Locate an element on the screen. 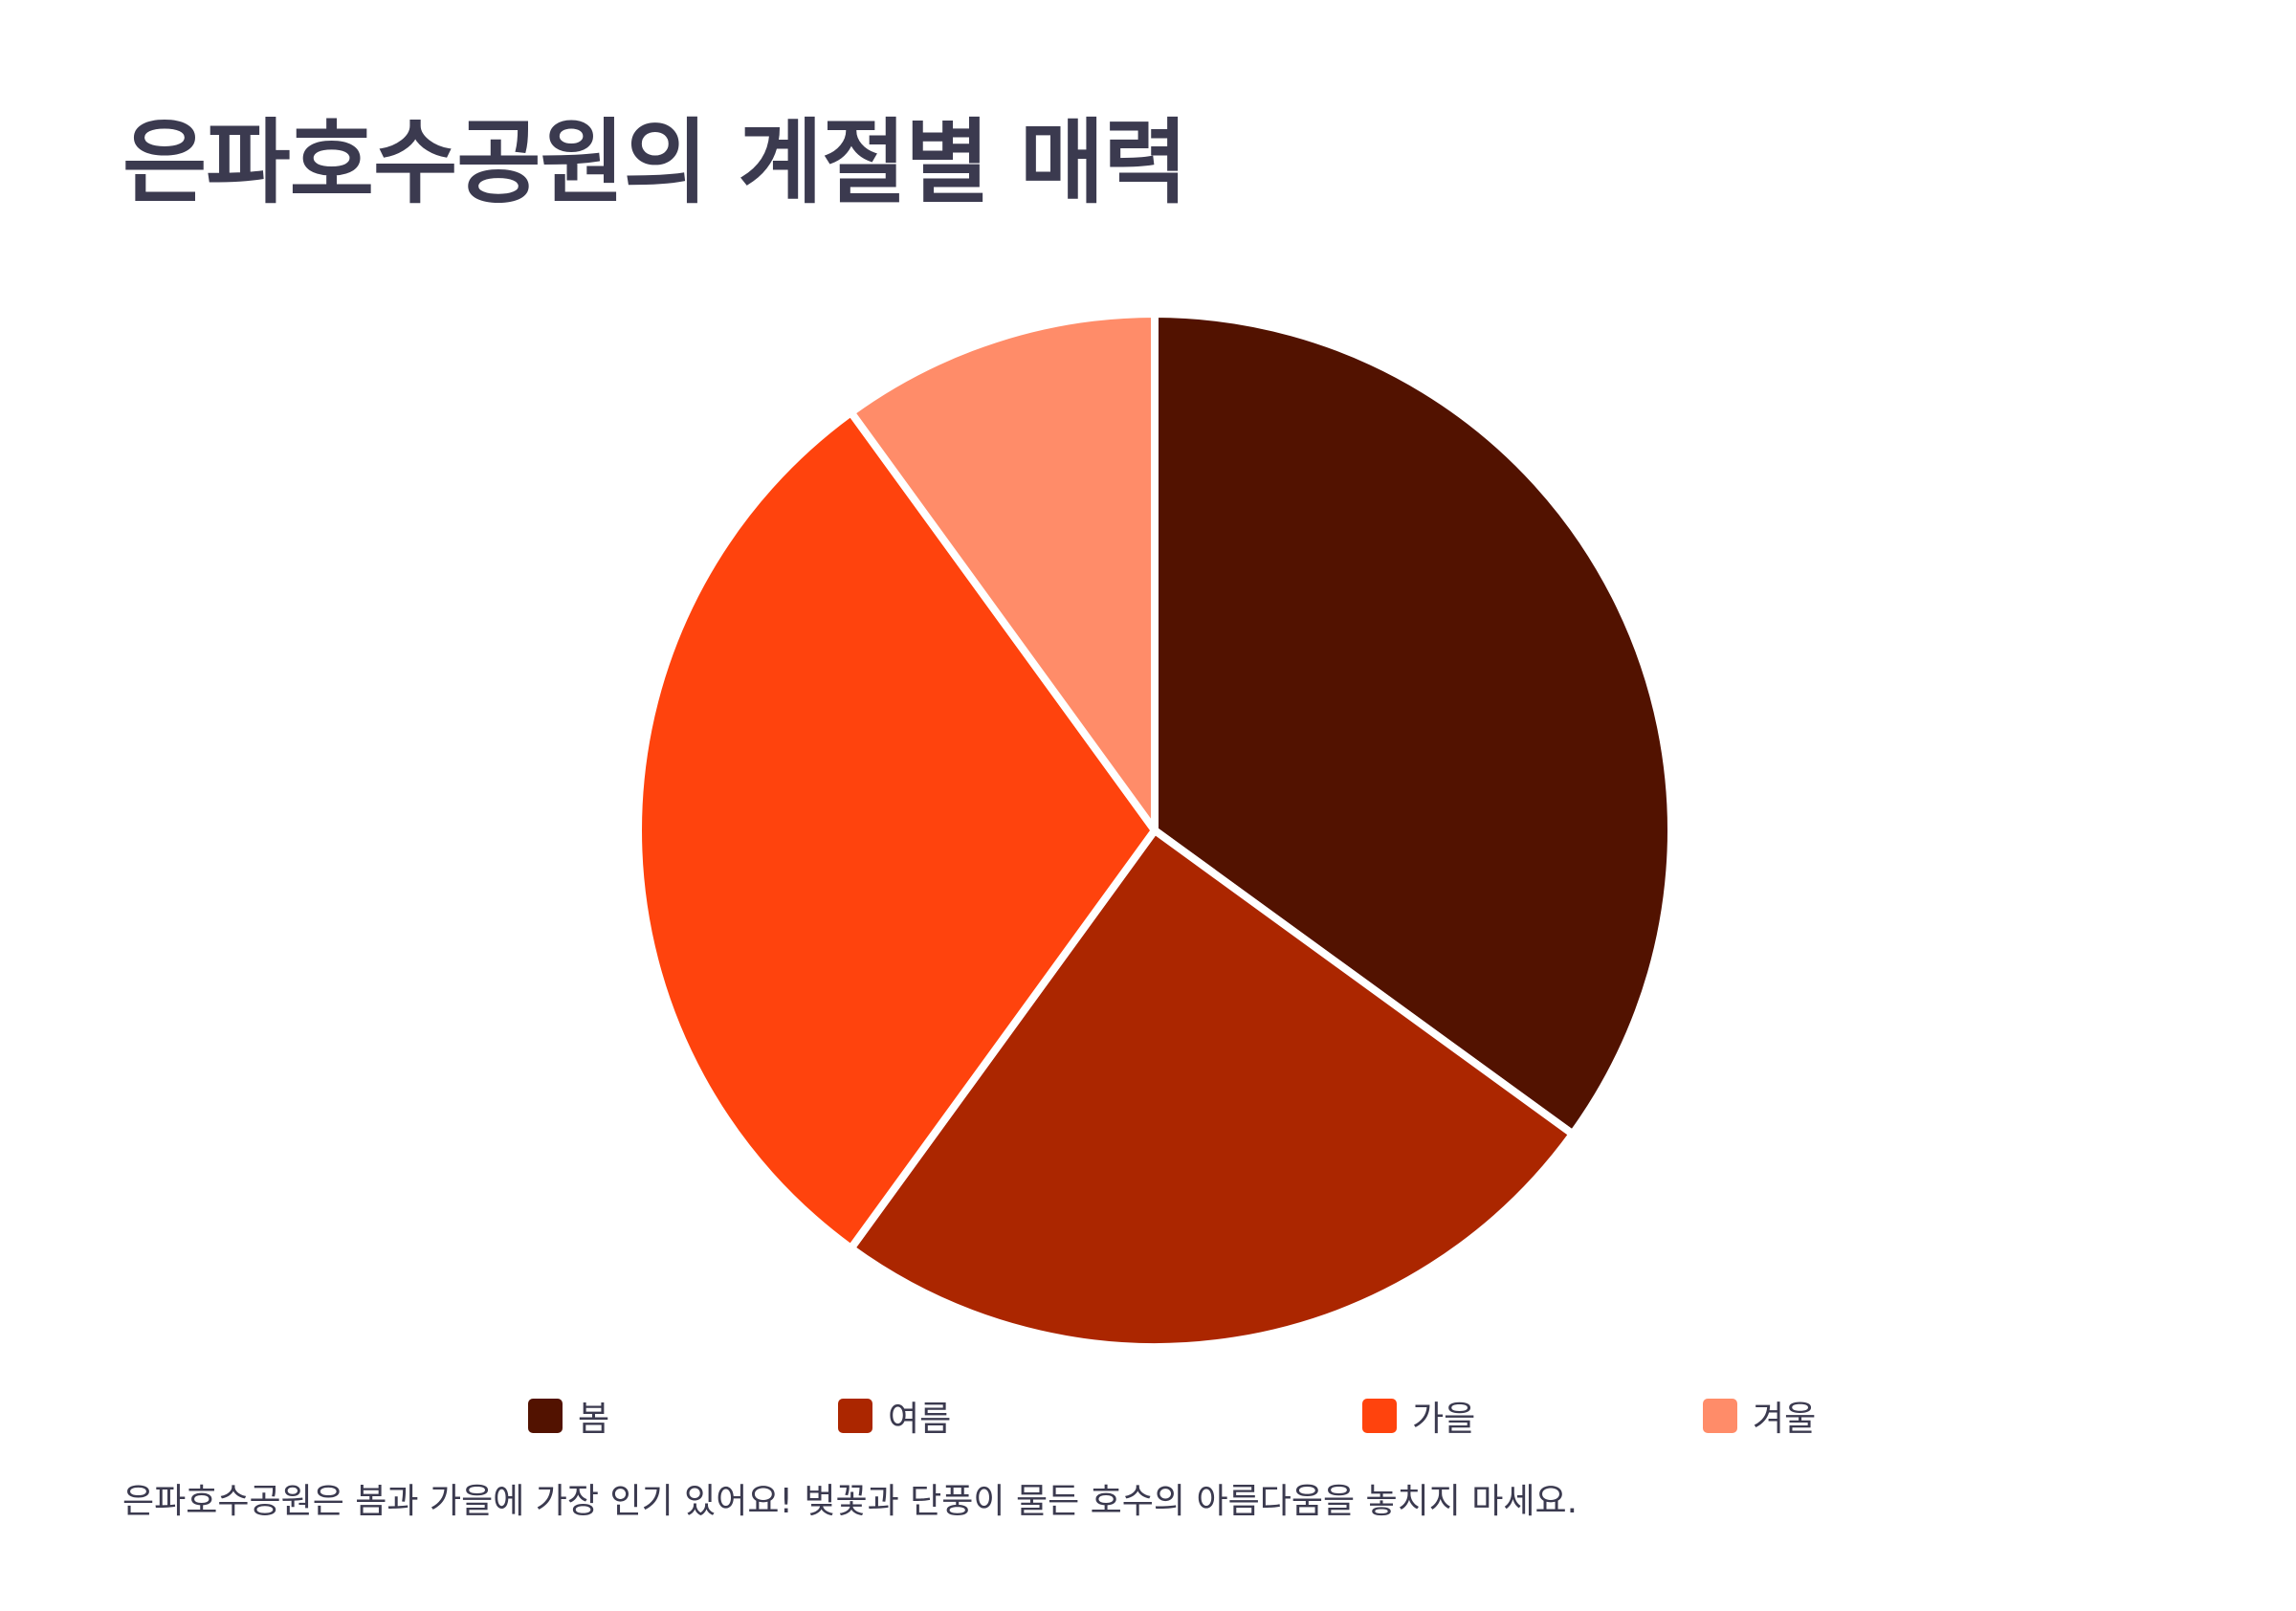 This screenshot has width=2296, height=1611. pie-slice-spring is located at coordinates (1413, 724).